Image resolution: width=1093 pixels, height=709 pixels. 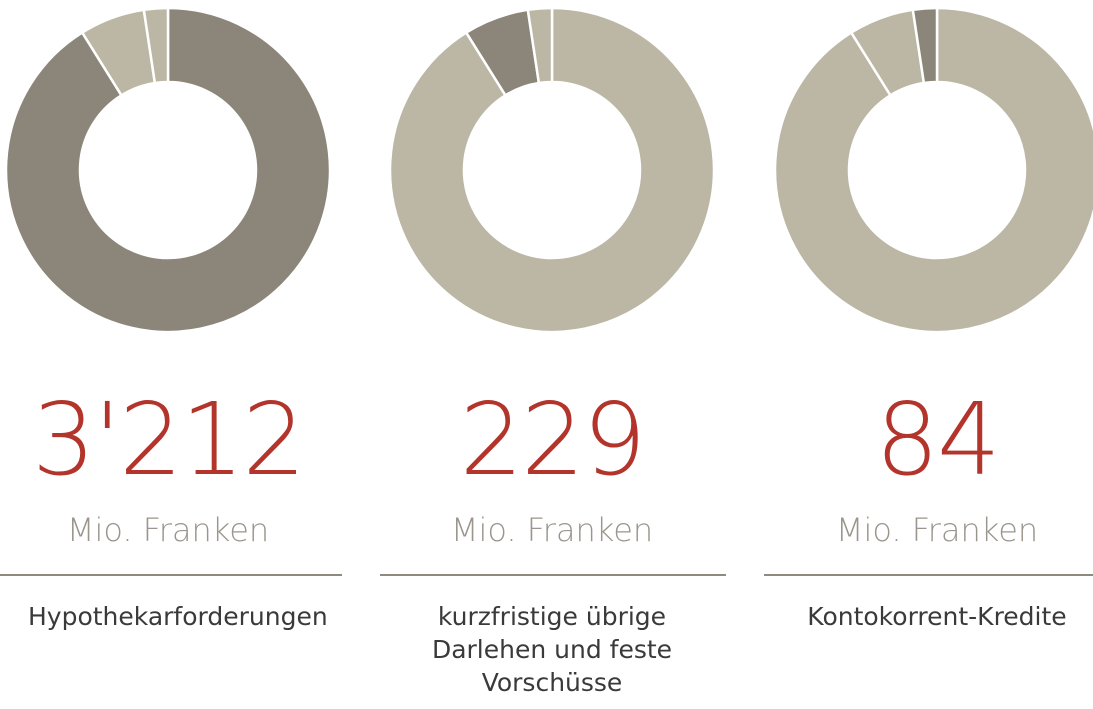 What do you see at coordinates (553, 439) in the screenshot?
I see `value-label: 229` at bounding box center [553, 439].